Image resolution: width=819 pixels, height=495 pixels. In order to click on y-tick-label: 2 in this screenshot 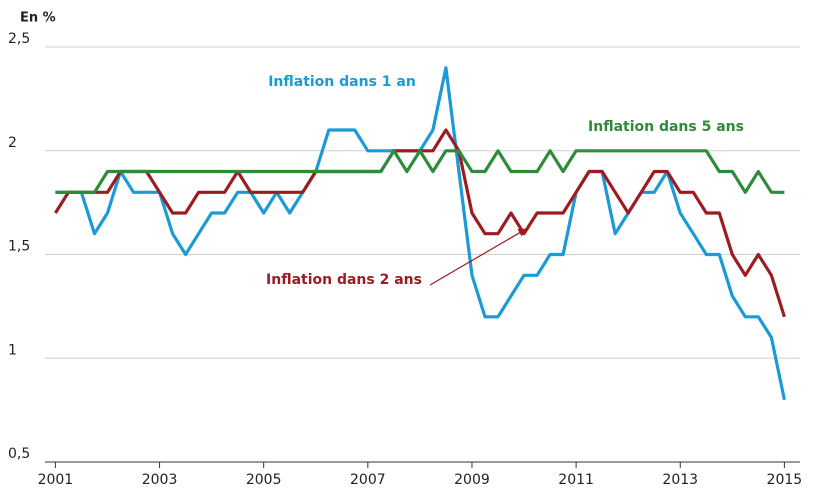, I will do `click(12, 143)`.